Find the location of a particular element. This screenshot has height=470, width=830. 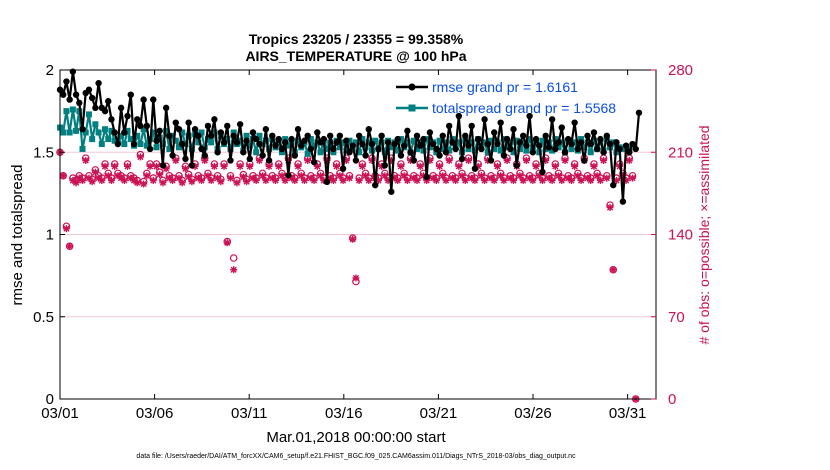

x-tick-label: 03/06 is located at coordinates (155, 413).